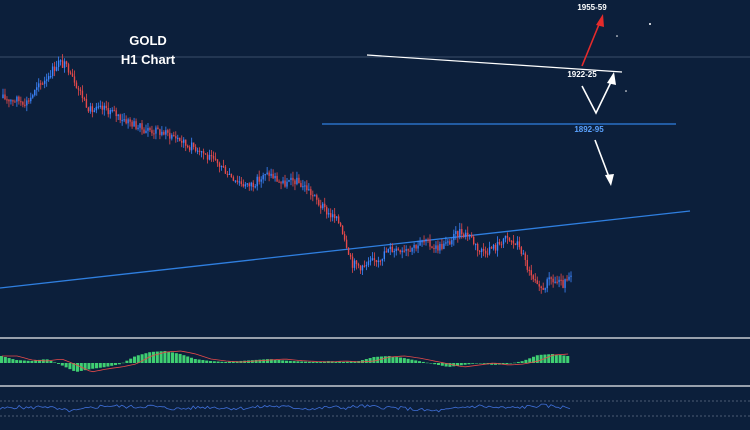 The height and width of the screenshot is (430, 750). Describe the element at coordinates (592, 7) in the screenshot. I see `level-label-1955-59: 1955-59` at that location.